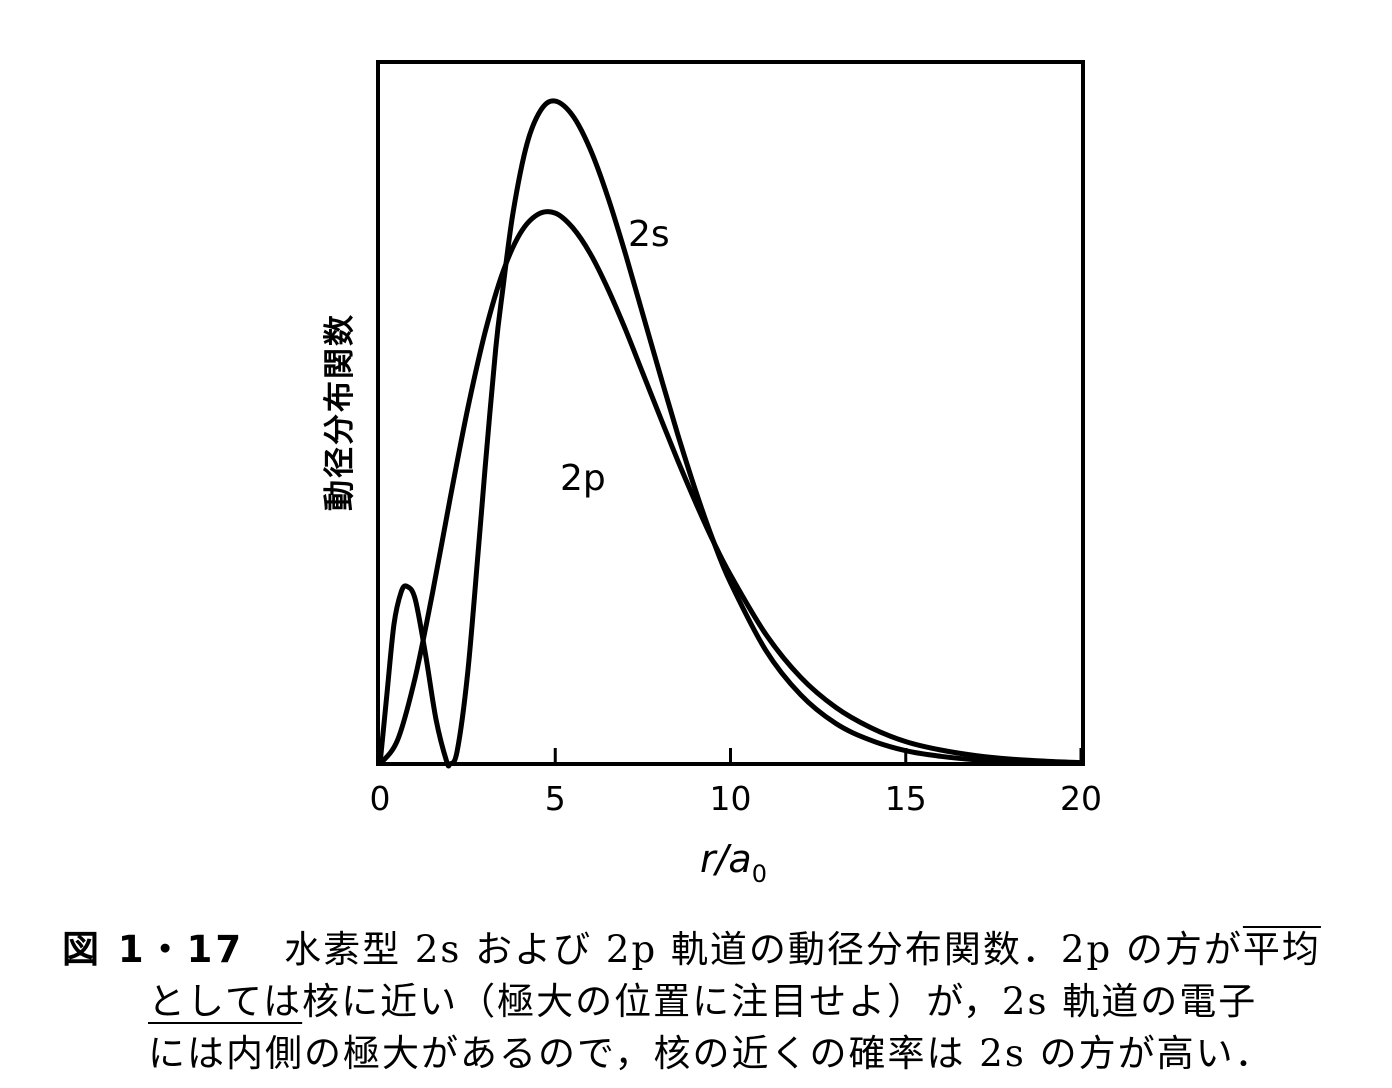 This screenshot has height=1088, width=1392. I want to click on x-axis-title-main: r/a, so click(726, 859).